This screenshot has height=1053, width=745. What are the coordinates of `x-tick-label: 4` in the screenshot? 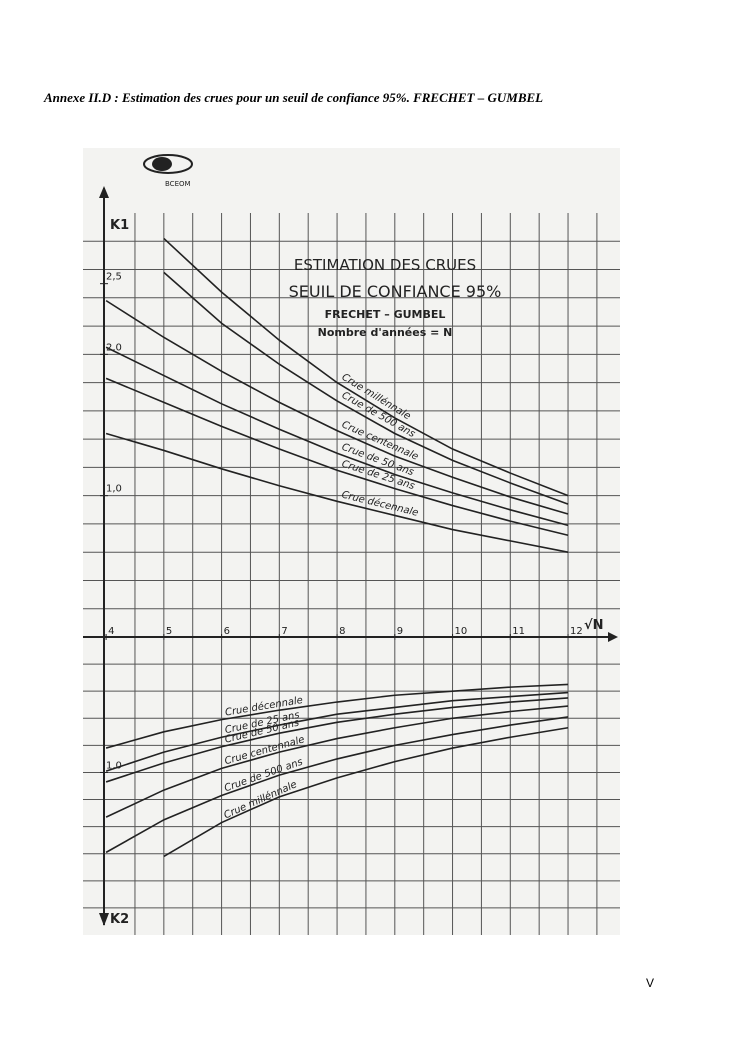 It's located at (111, 631).